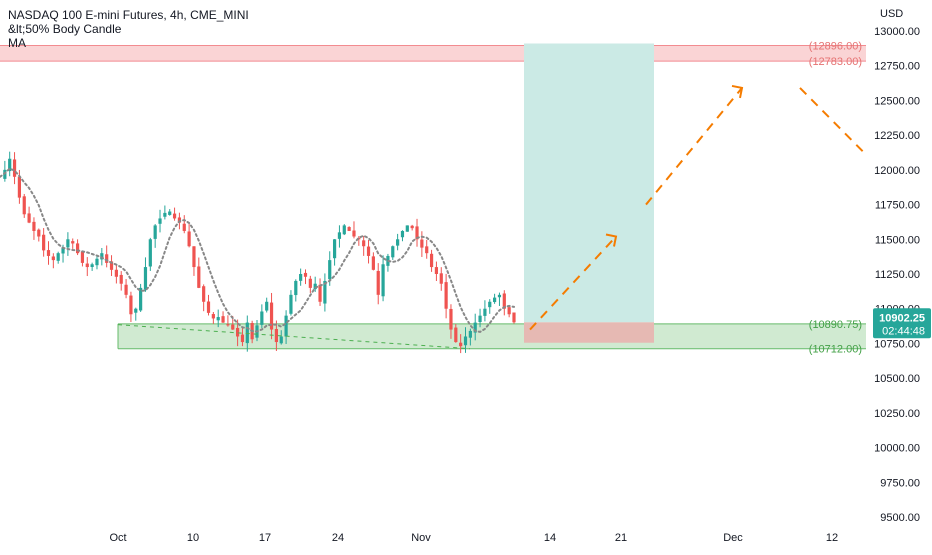 This screenshot has height=555, width=932. I want to click on y-tick-label: 12250.00, so click(897, 136).